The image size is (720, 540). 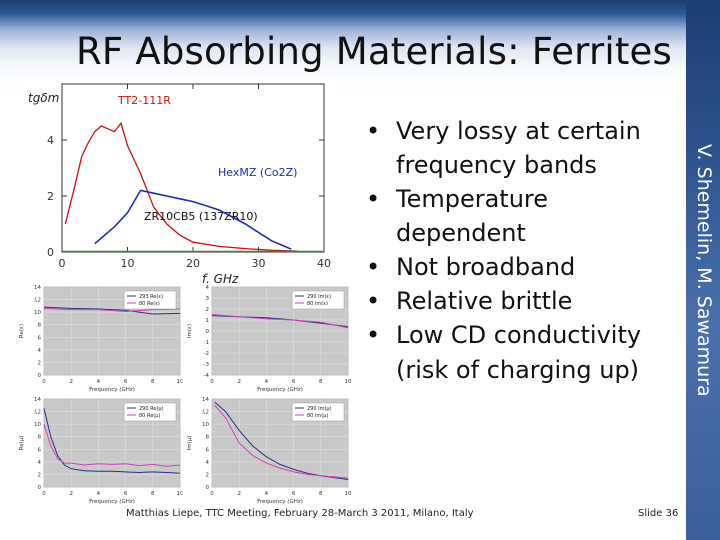 I want to click on y-axis-label: Re(μ), so click(x=22, y=443).